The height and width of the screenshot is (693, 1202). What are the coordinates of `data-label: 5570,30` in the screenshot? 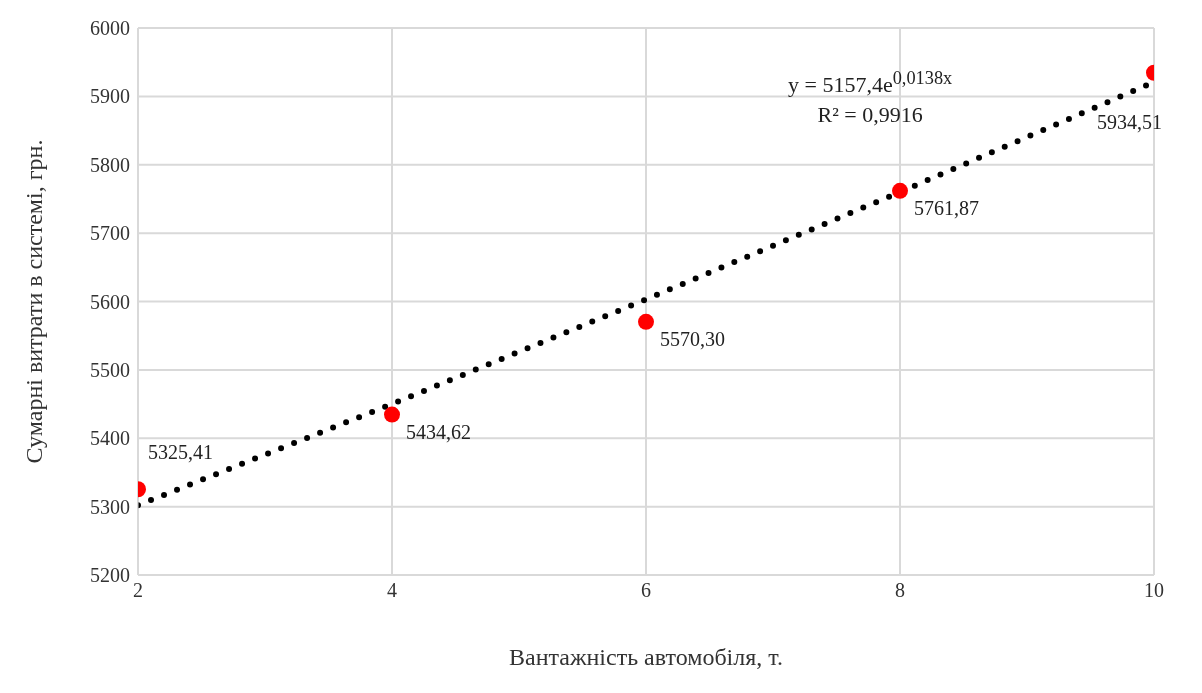 It's located at (692, 338).